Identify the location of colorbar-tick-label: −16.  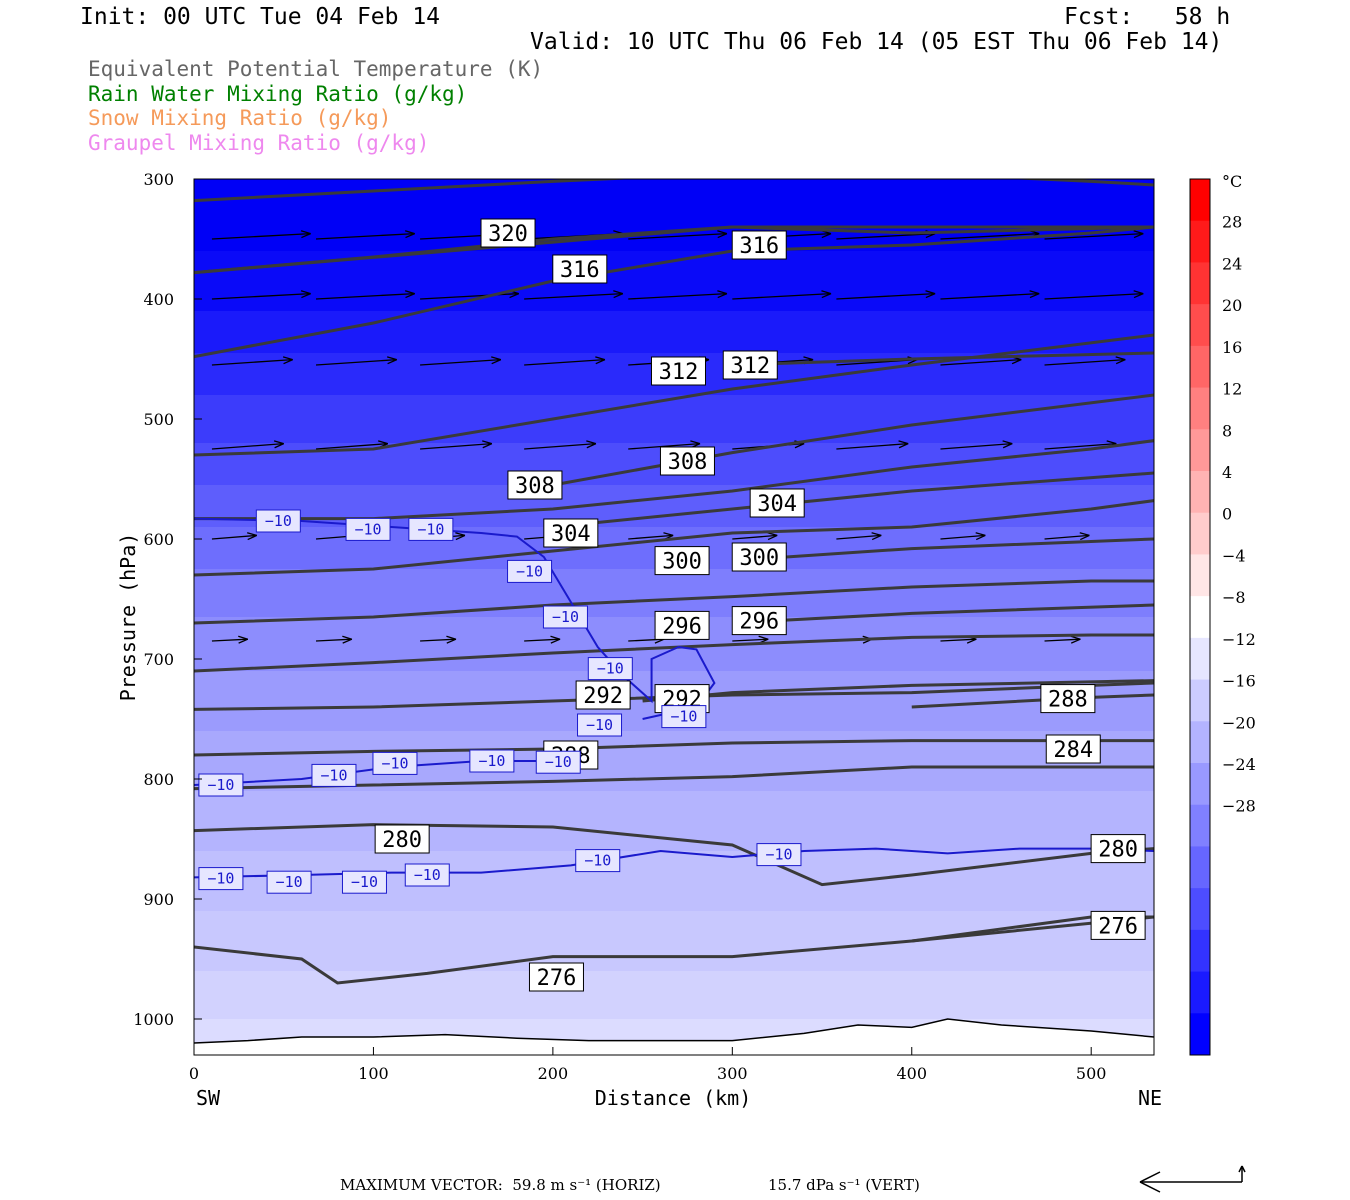
(1239, 681).